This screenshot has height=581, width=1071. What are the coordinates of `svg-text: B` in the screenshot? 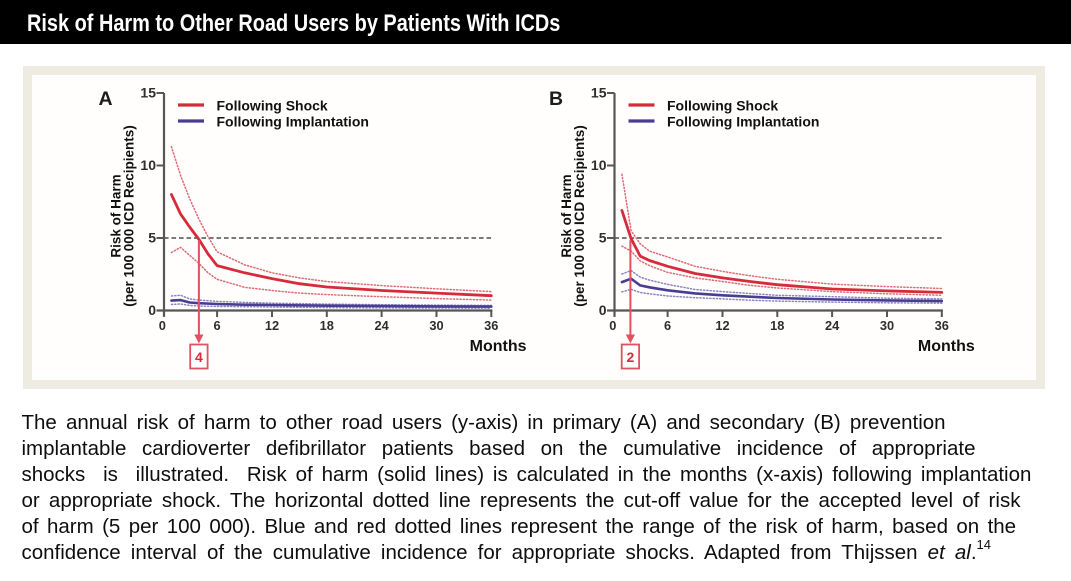 It's located at (556, 99).